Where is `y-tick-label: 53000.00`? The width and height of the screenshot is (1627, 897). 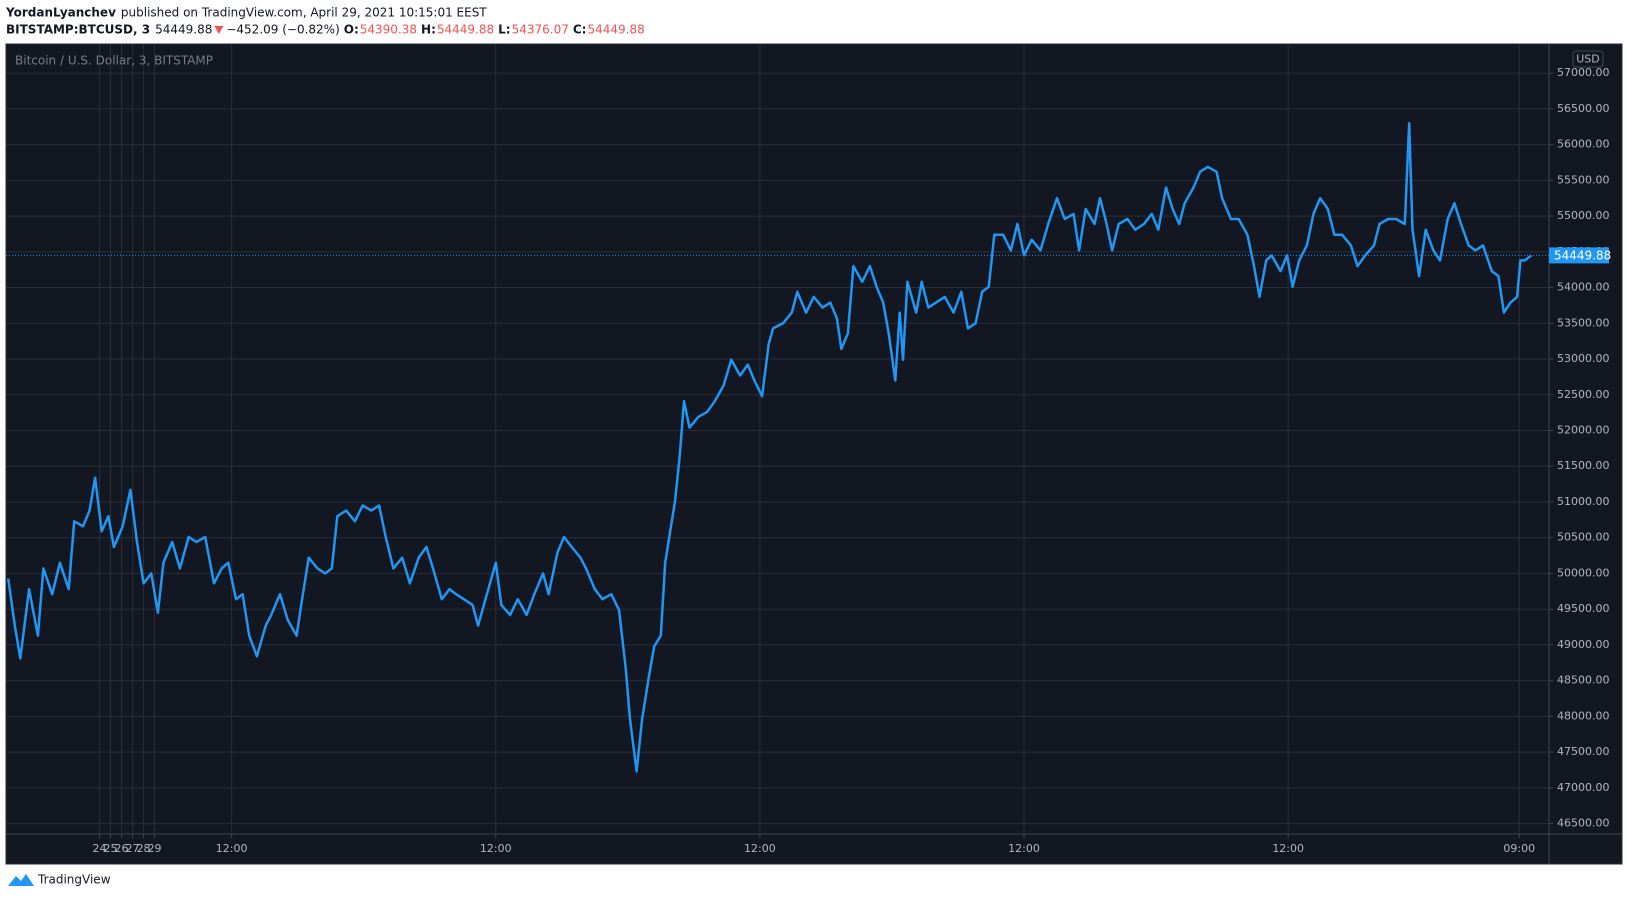
y-tick-label: 53000.00 is located at coordinates (1583, 358).